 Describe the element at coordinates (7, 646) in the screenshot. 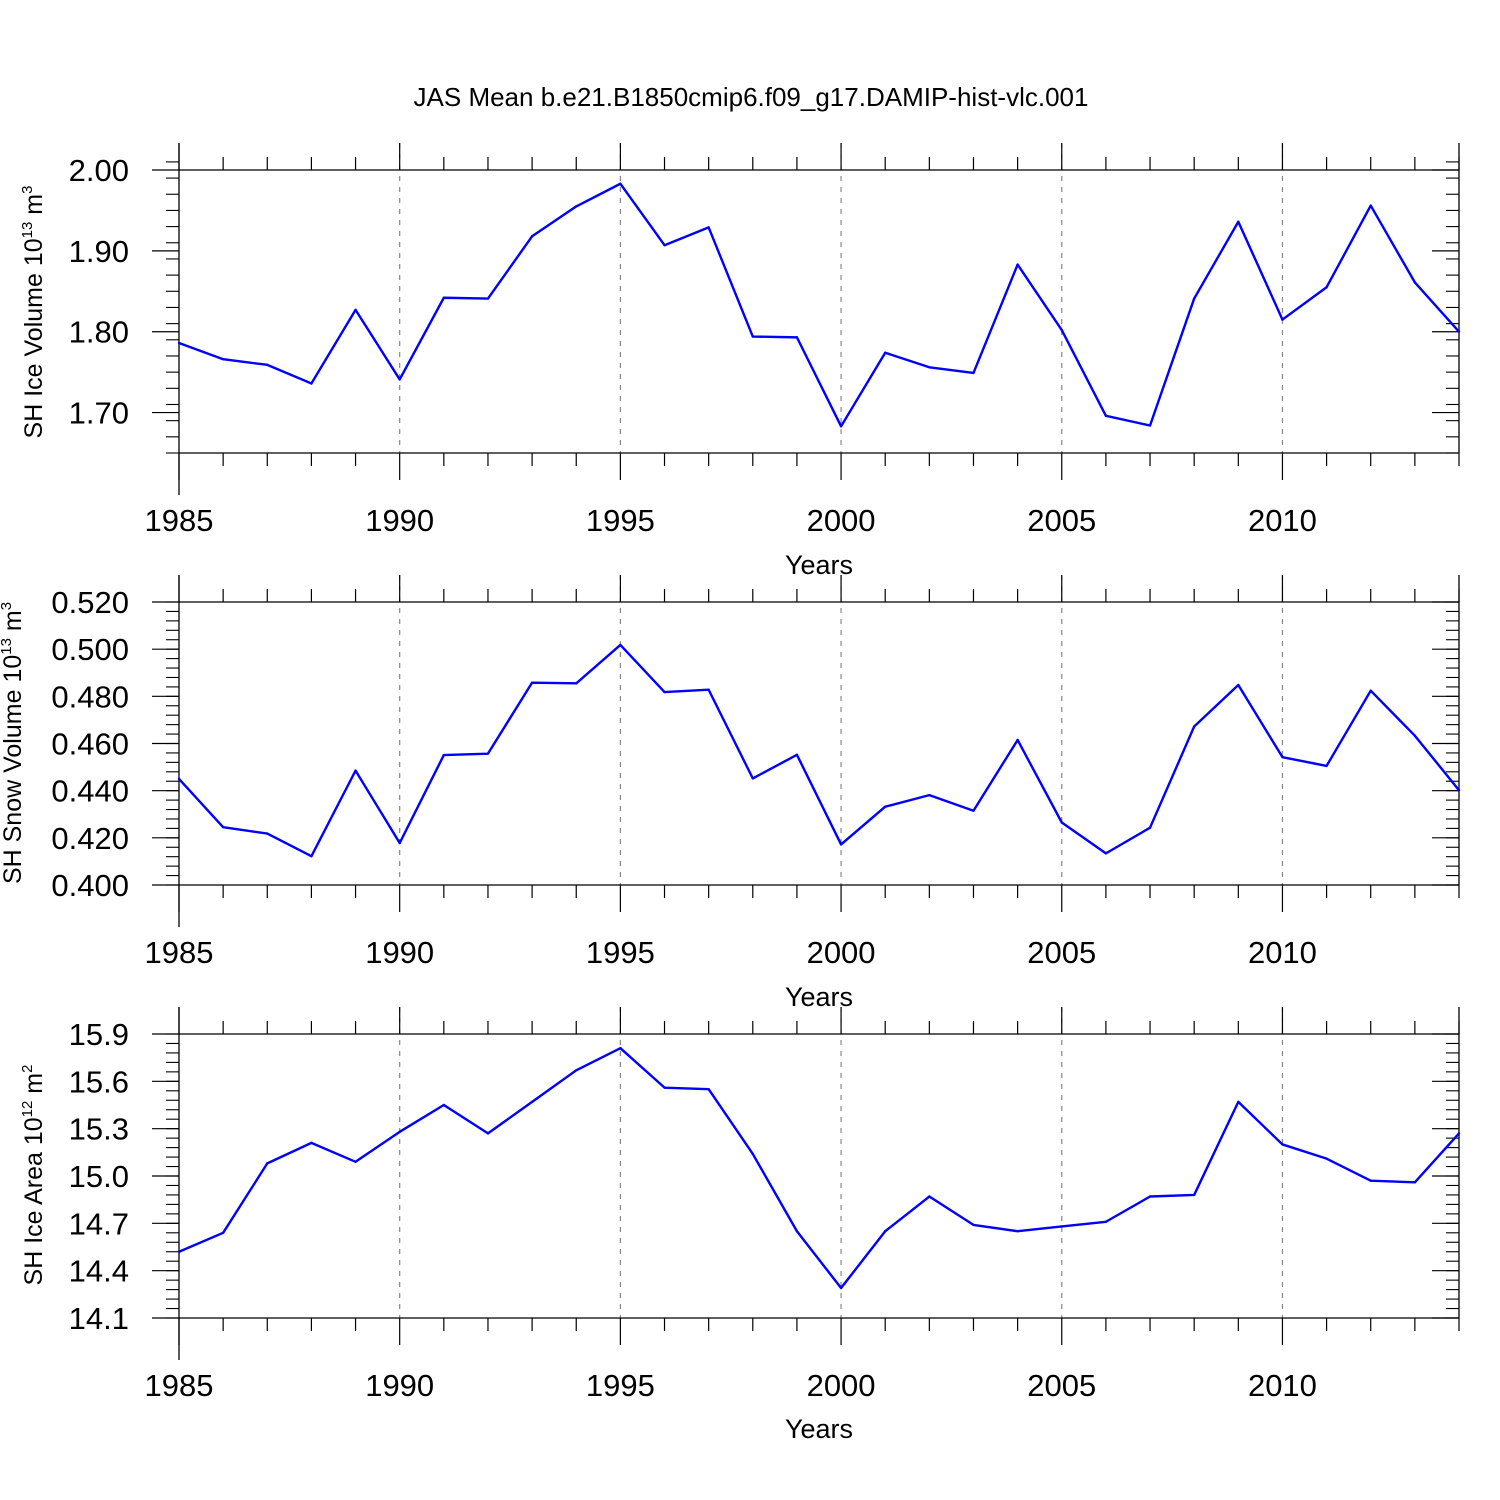

I see `y-axis-label-superscript: 13` at that location.